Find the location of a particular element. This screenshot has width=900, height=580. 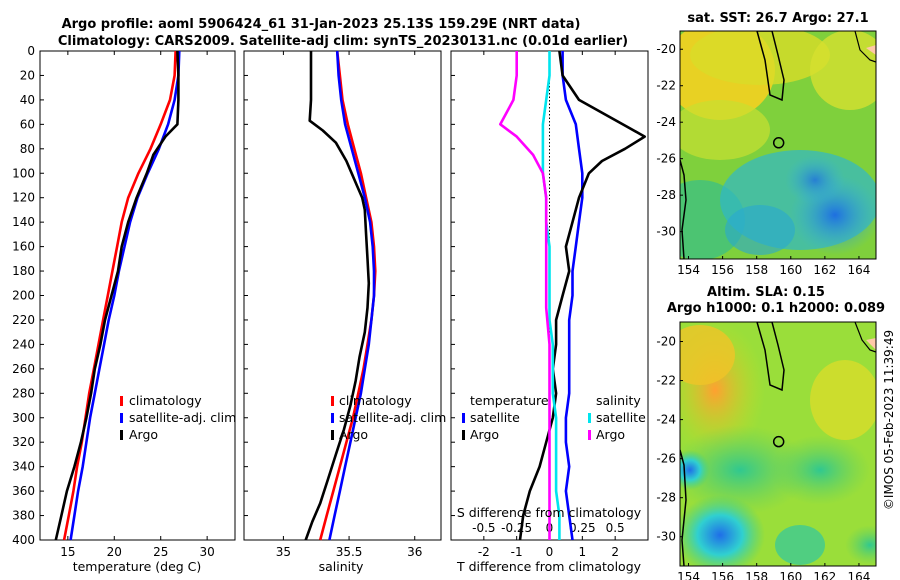

series-climatology is located at coordinates (119, 295).